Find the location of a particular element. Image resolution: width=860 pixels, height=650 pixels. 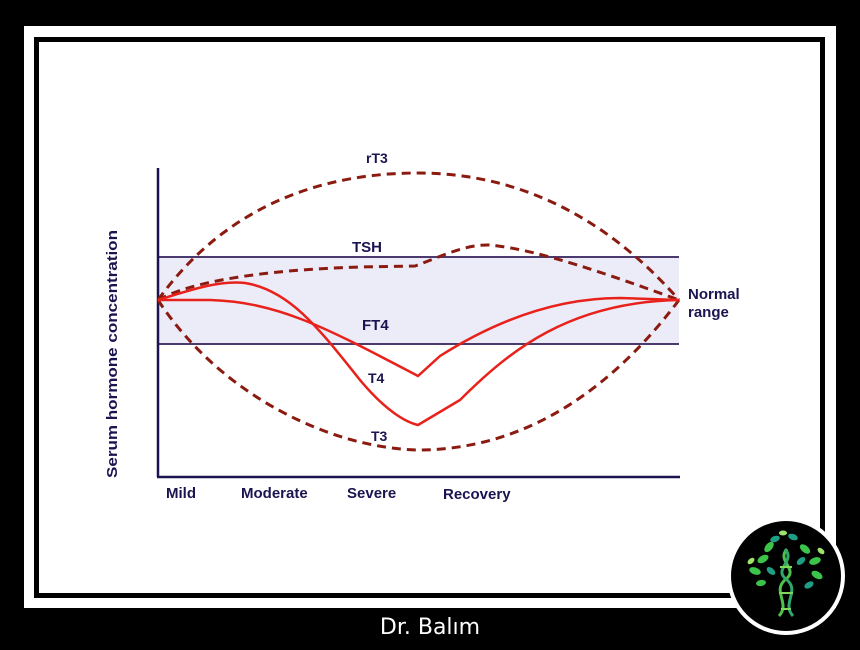

t4-label: T4 is located at coordinates (376, 378).